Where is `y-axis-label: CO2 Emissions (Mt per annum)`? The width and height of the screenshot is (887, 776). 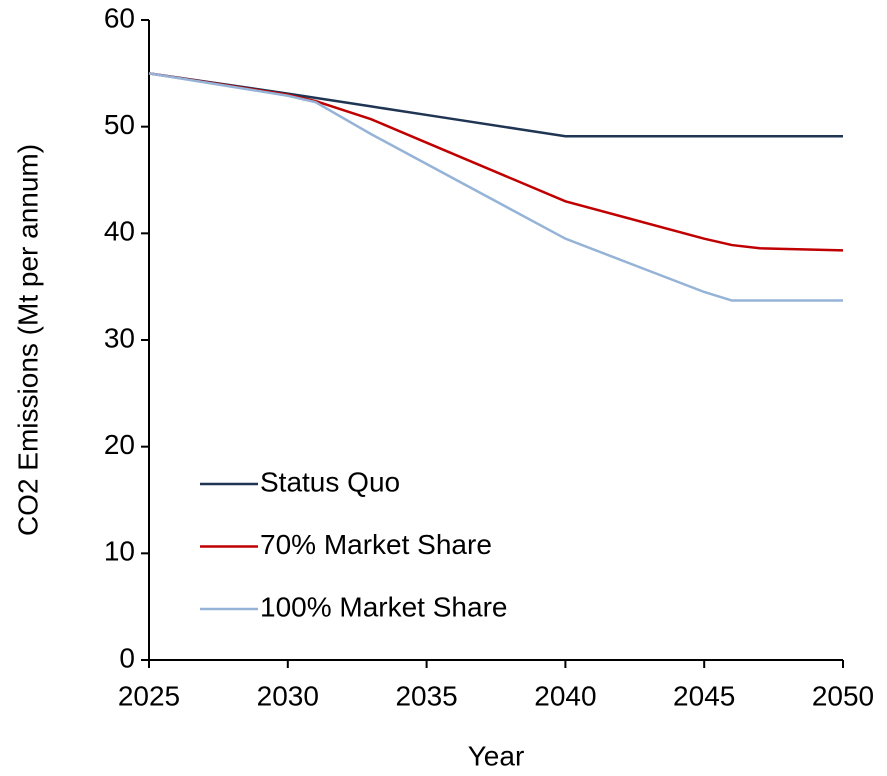 y-axis-label: CO2 Emissions (Mt per annum) is located at coordinates (27, 340).